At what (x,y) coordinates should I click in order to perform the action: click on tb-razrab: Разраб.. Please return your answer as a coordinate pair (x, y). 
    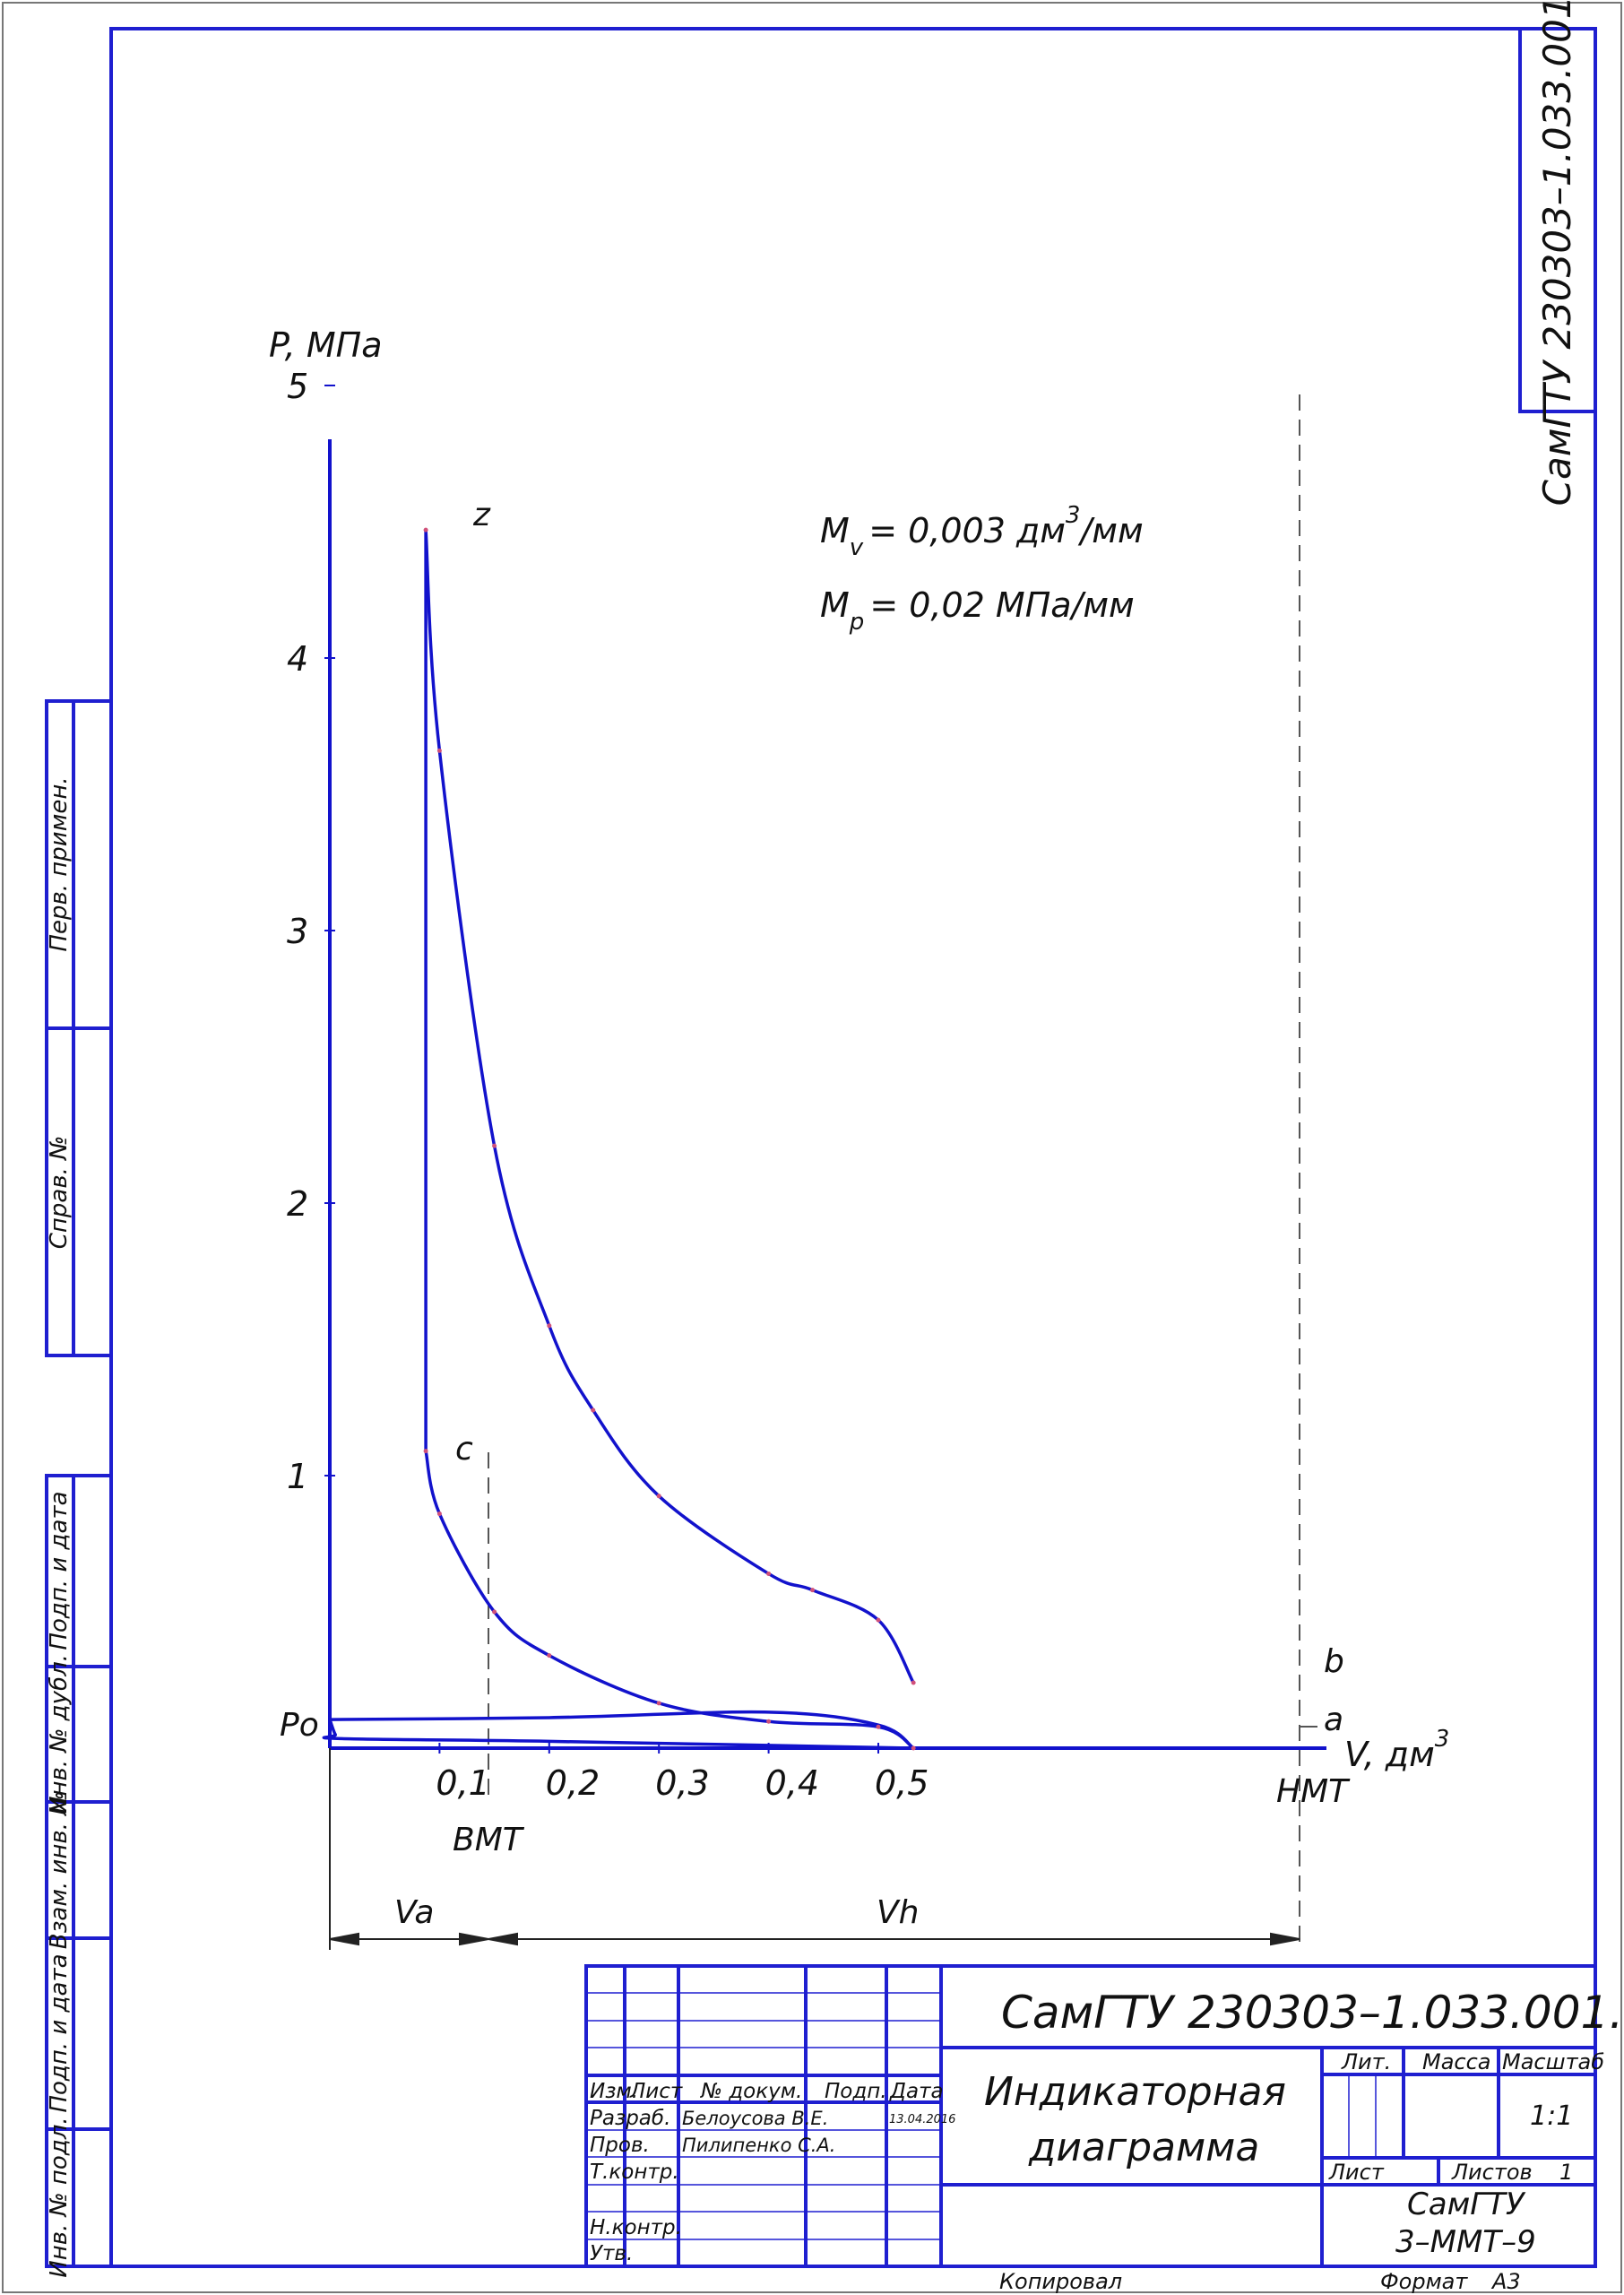
    Looking at the image, I should click on (630, 2119).